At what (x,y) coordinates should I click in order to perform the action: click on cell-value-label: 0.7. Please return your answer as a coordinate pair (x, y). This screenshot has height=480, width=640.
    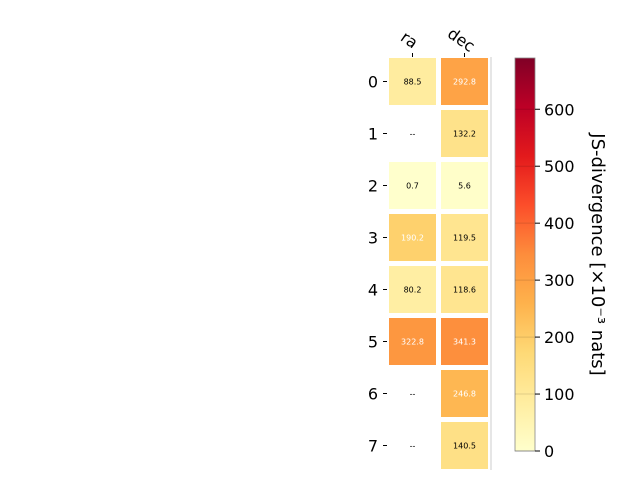
    Looking at the image, I should click on (412, 186).